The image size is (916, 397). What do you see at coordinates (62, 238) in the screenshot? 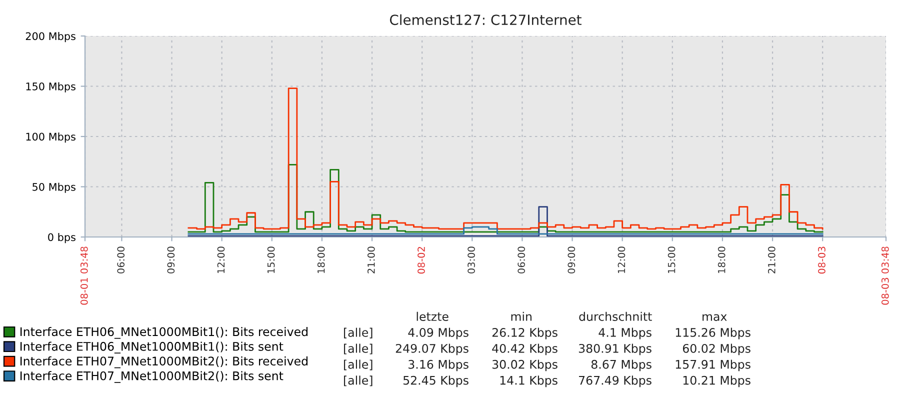
I see `y-tick-label: 0 bps` at bounding box center [62, 238].